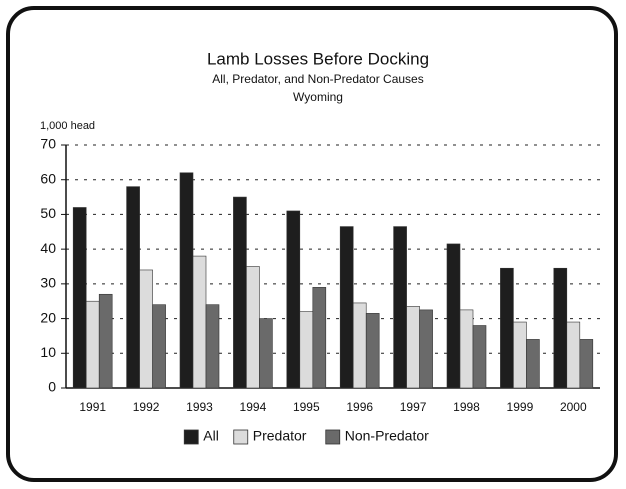  Describe the element at coordinates (466, 407) in the screenshot. I see `x-tick-label: 1998` at that location.